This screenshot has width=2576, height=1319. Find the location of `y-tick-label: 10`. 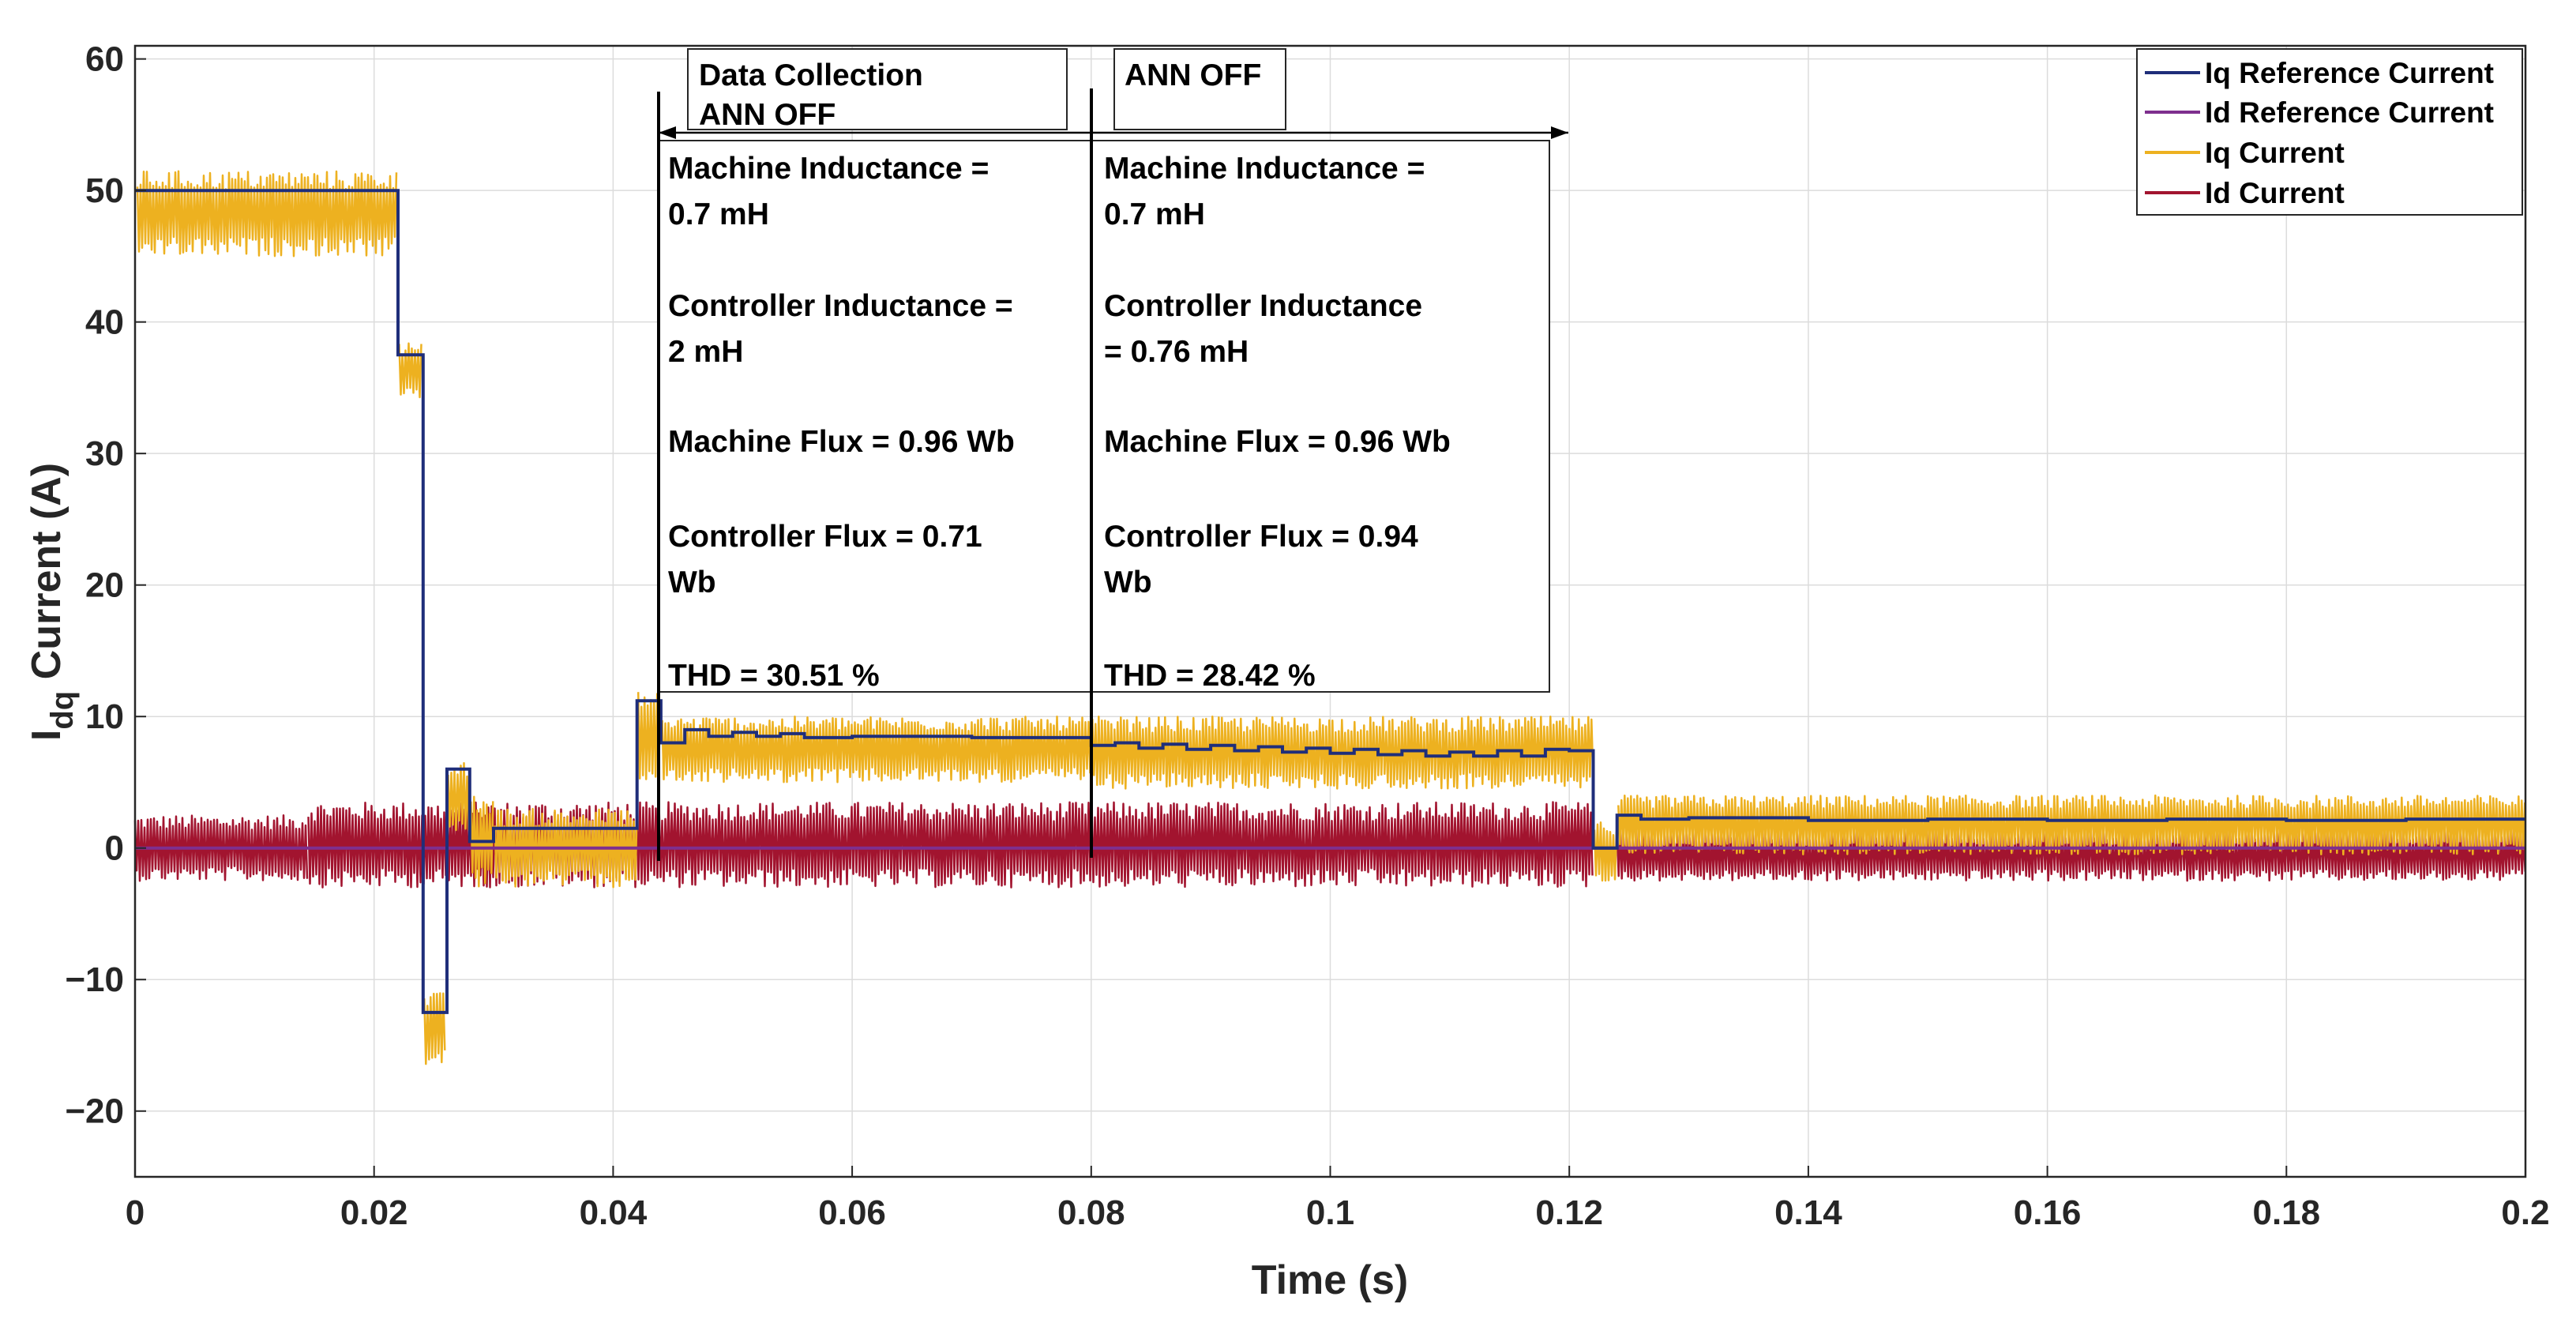

y-tick-label: 10 is located at coordinates (104, 716).